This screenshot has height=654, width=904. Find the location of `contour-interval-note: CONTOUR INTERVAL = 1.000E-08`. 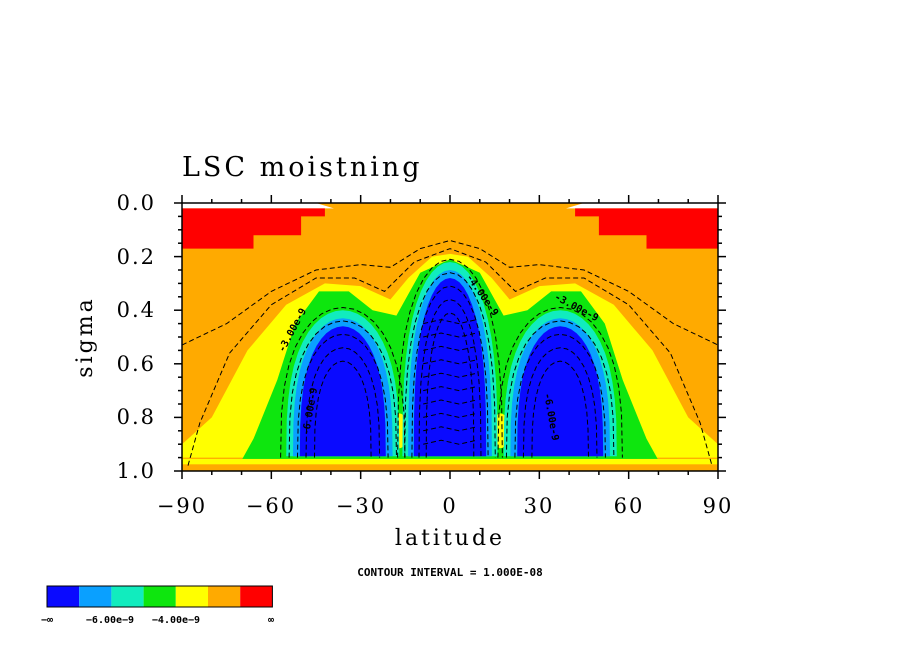

contour-interval-note: CONTOUR INTERVAL = 1.000E-08 is located at coordinates (449, 572).